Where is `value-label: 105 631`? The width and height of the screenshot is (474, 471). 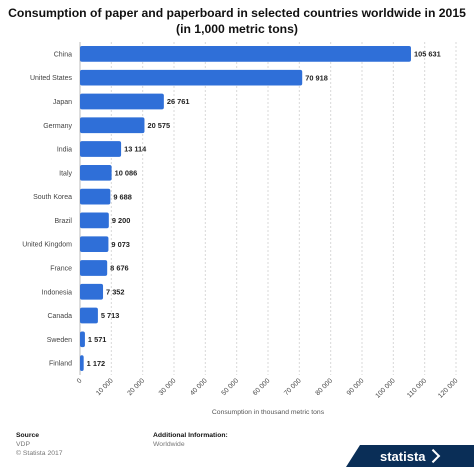 value-label: 105 631 is located at coordinates (427, 54).